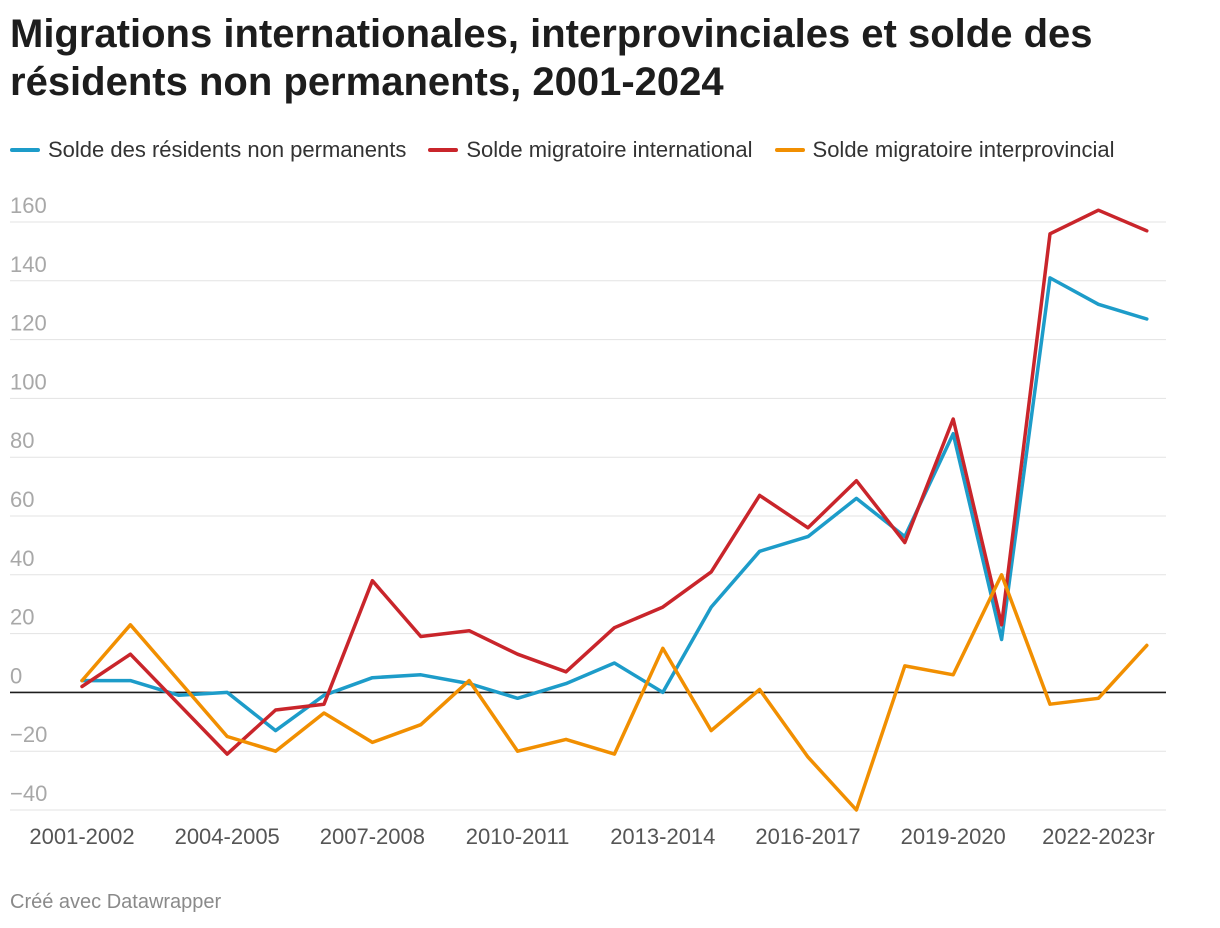  What do you see at coordinates (28, 793) in the screenshot?
I see `y-tick-label: −40` at bounding box center [28, 793].